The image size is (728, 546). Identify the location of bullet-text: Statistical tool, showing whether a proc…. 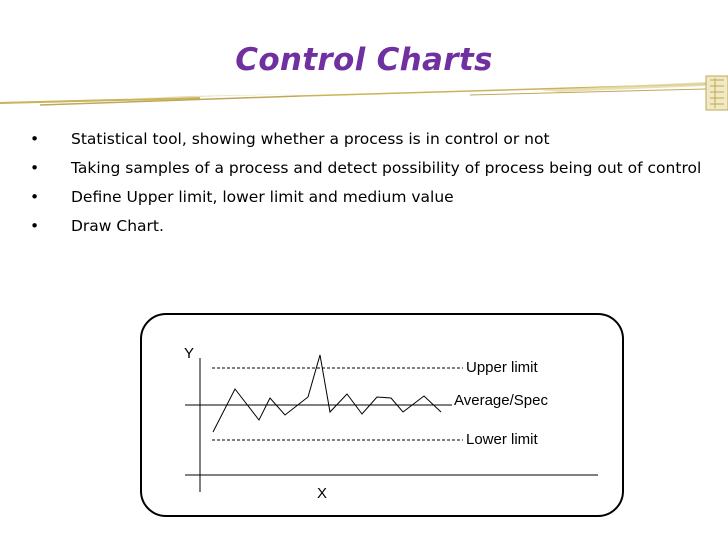
(310, 139).